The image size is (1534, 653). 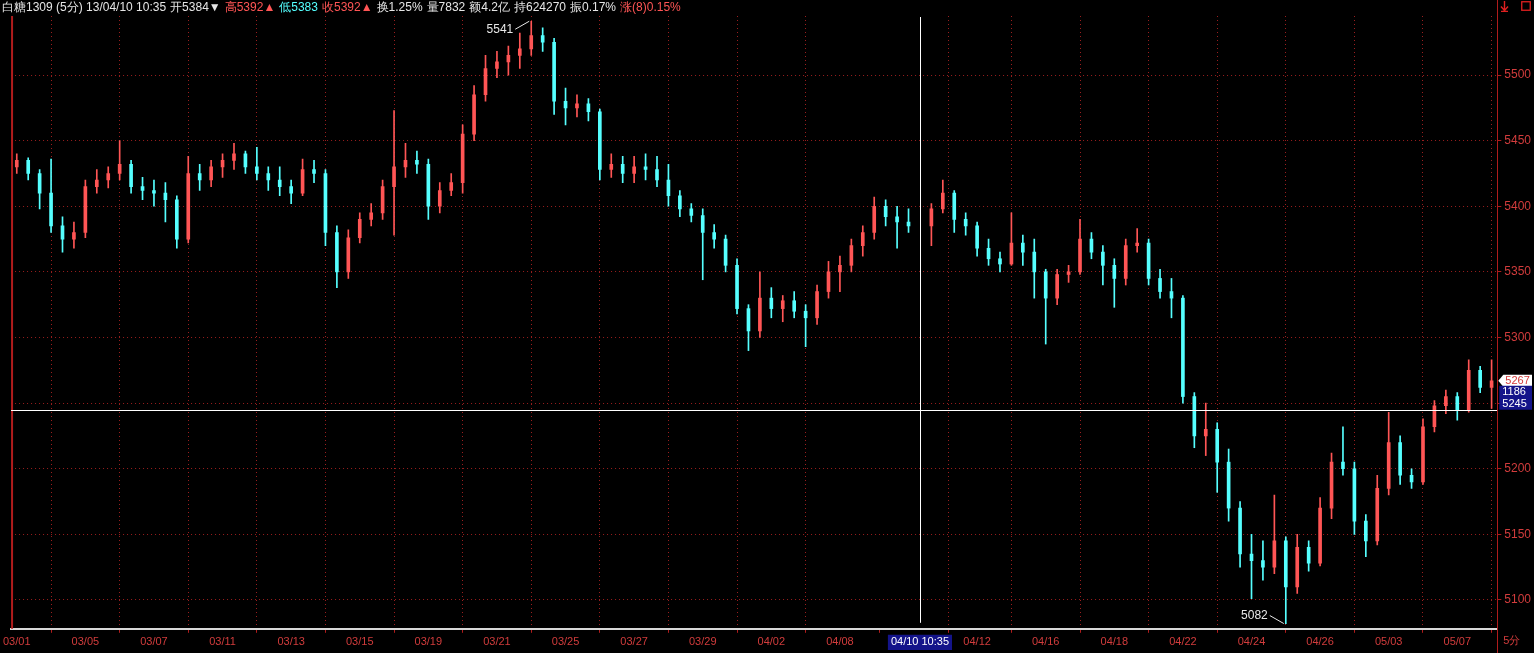 What do you see at coordinates (1514, 403) in the screenshot?
I see `ref-line-label: 5245` at bounding box center [1514, 403].